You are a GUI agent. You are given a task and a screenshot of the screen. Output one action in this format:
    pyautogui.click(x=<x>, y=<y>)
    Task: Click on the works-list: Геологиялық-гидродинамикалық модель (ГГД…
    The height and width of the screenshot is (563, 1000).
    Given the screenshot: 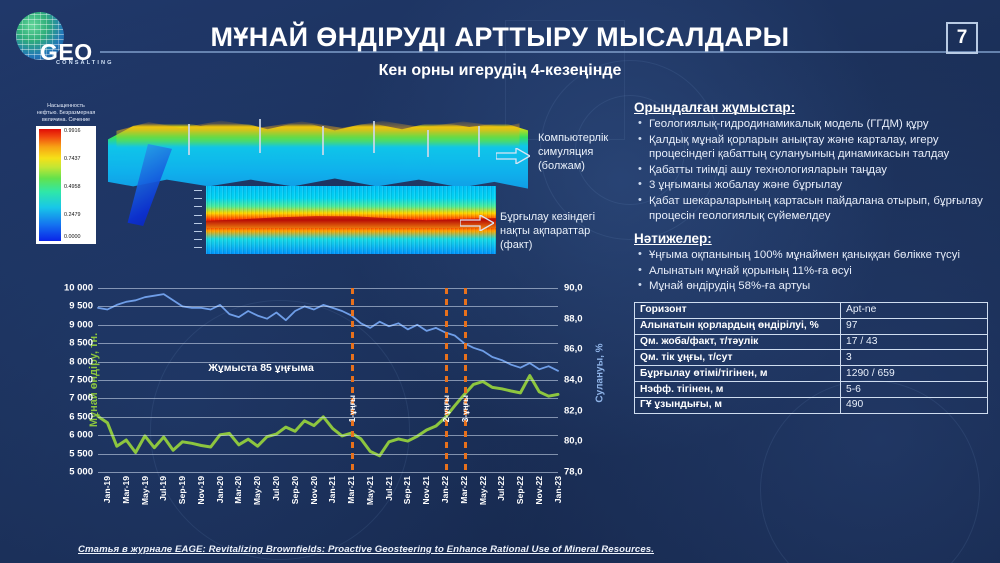 What is the action you would take?
    pyautogui.click(x=811, y=169)
    